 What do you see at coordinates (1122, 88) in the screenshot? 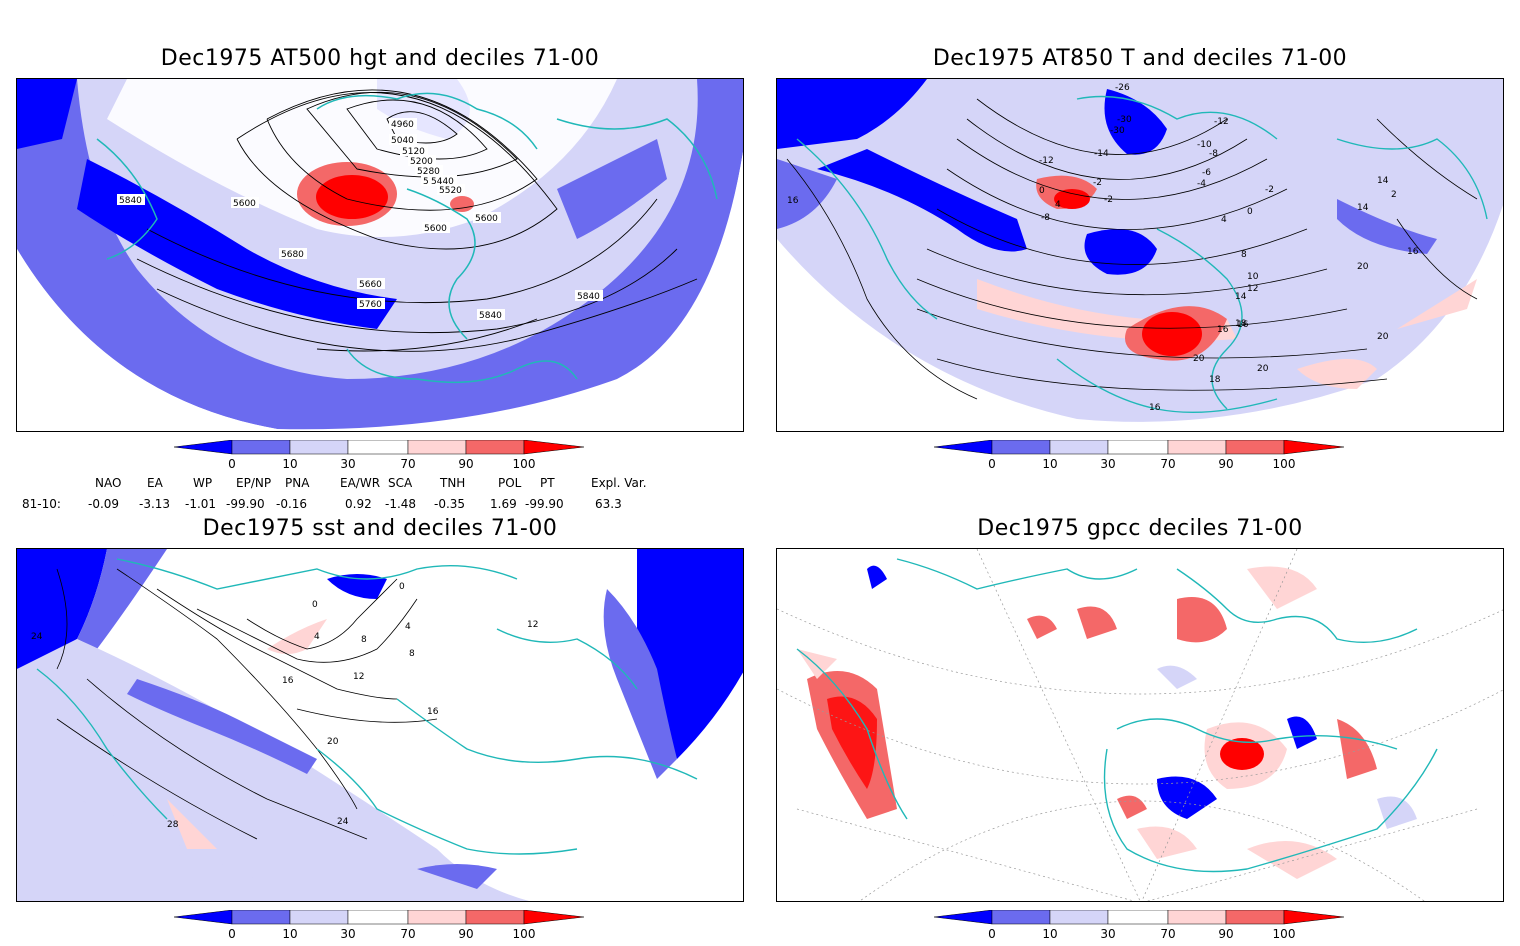
I see `contour-label: -26` at bounding box center [1122, 88].